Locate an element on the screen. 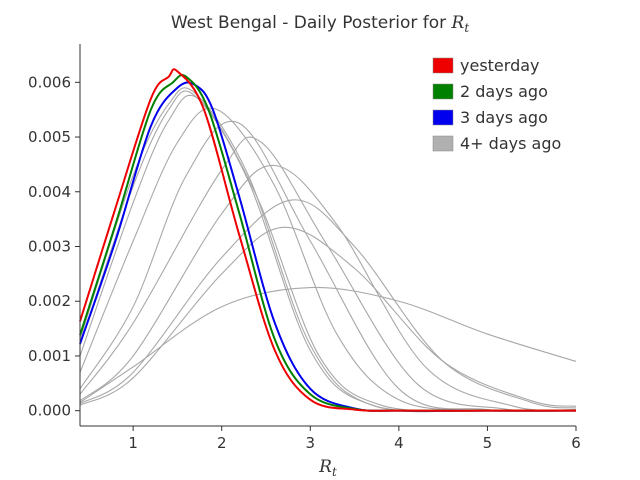 Image resolution: width=640 pixels, height=480 pixels. x-axis-label-variable: R is located at coordinates (325, 467).